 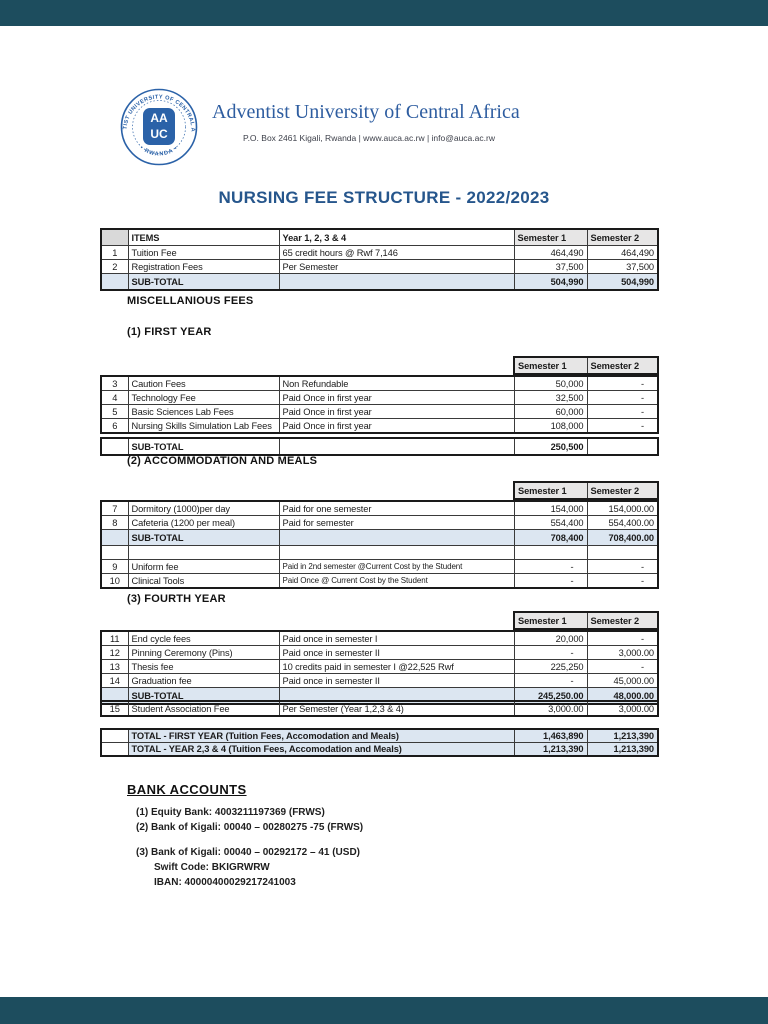 What do you see at coordinates (379, 383) in the screenshot?
I see `table-row: 3 Caution Fees Non Refundable 50,000 -` at bounding box center [379, 383].